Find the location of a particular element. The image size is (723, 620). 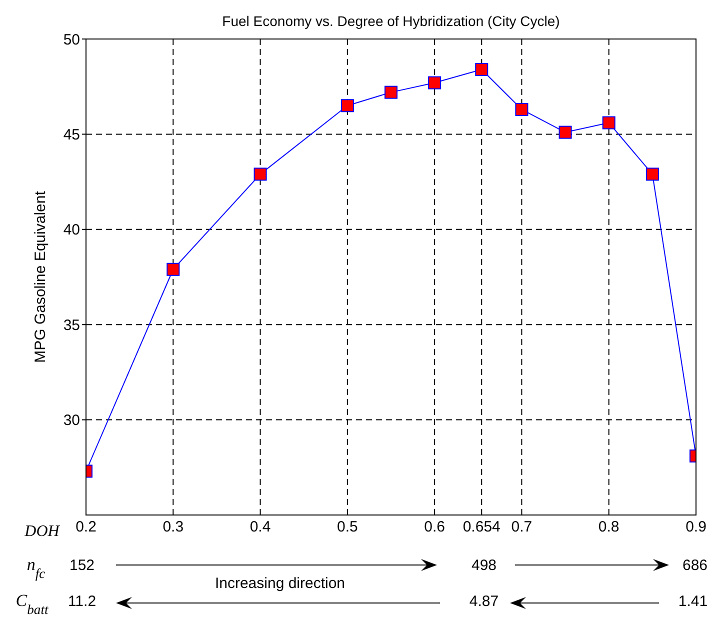

y-tick-label: 50 is located at coordinates (71, 39).